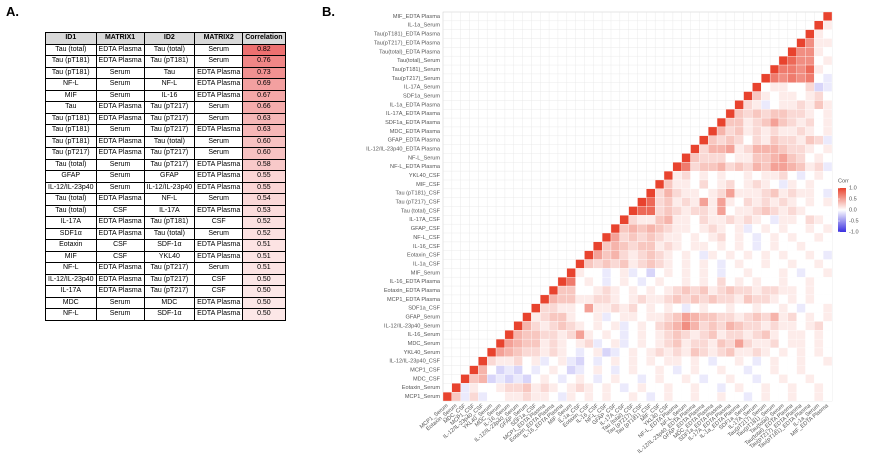 The image size is (871, 471). I want to click on y-tick-label: Eotaxin_CSF, so click(424, 256).